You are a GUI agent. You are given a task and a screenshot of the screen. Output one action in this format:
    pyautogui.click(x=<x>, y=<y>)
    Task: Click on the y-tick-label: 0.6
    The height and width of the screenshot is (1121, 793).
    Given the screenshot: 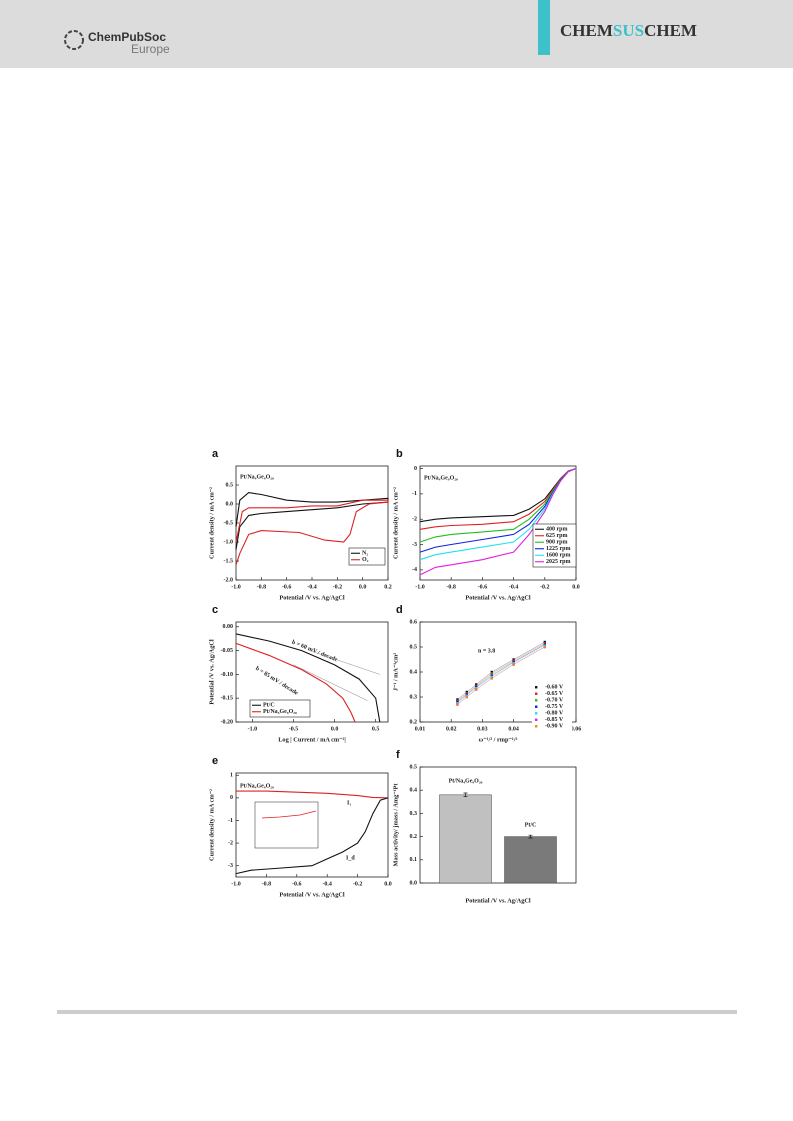 What is the action you would take?
    pyautogui.click(x=414, y=622)
    